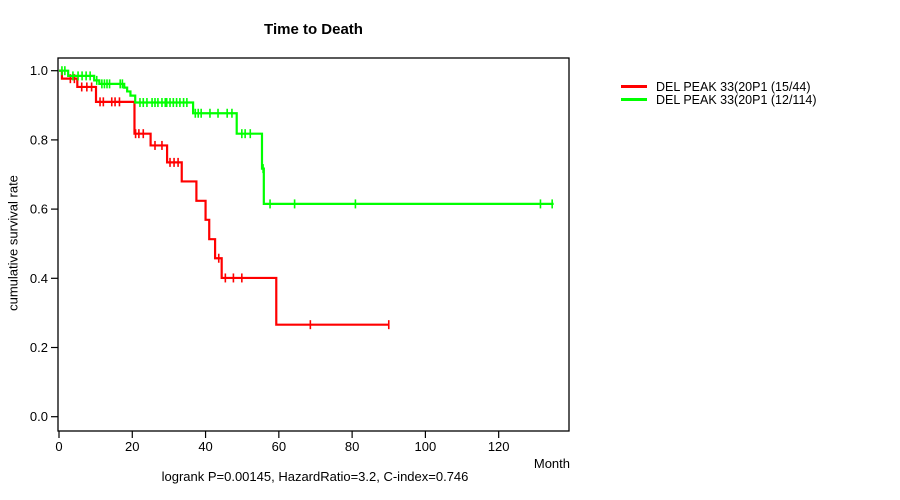  I want to click on y-tick-label: 0.4, so click(39, 278).